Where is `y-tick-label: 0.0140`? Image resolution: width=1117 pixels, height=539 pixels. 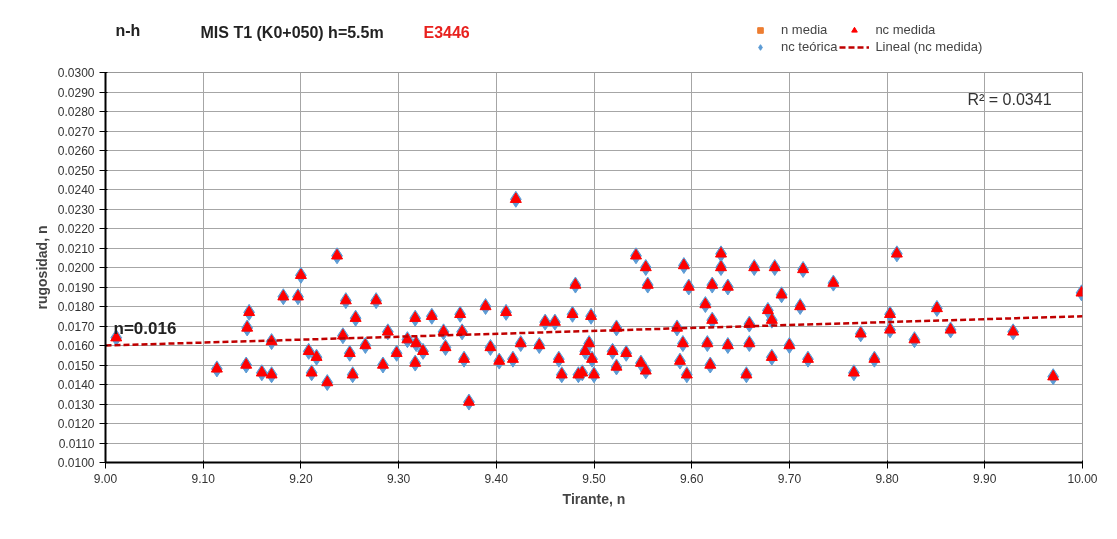 y-tick-label: 0.0140 is located at coordinates (76, 385).